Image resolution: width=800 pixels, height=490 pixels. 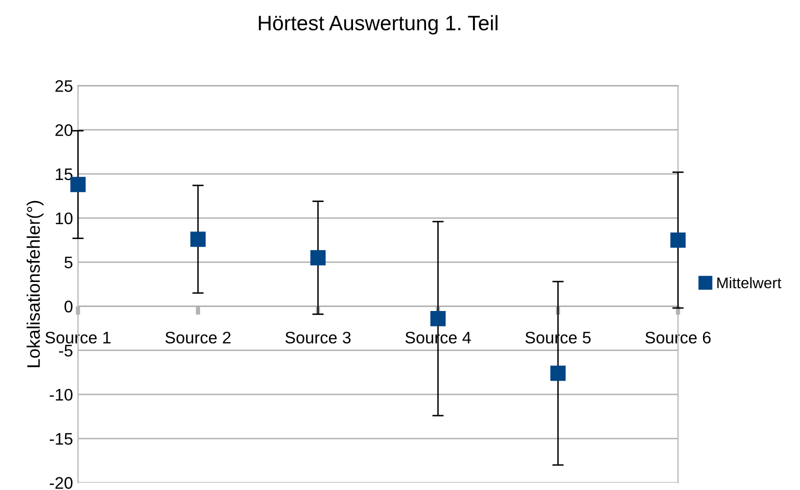 I want to click on y-tick-label: -20, so click(x=61, y=483).